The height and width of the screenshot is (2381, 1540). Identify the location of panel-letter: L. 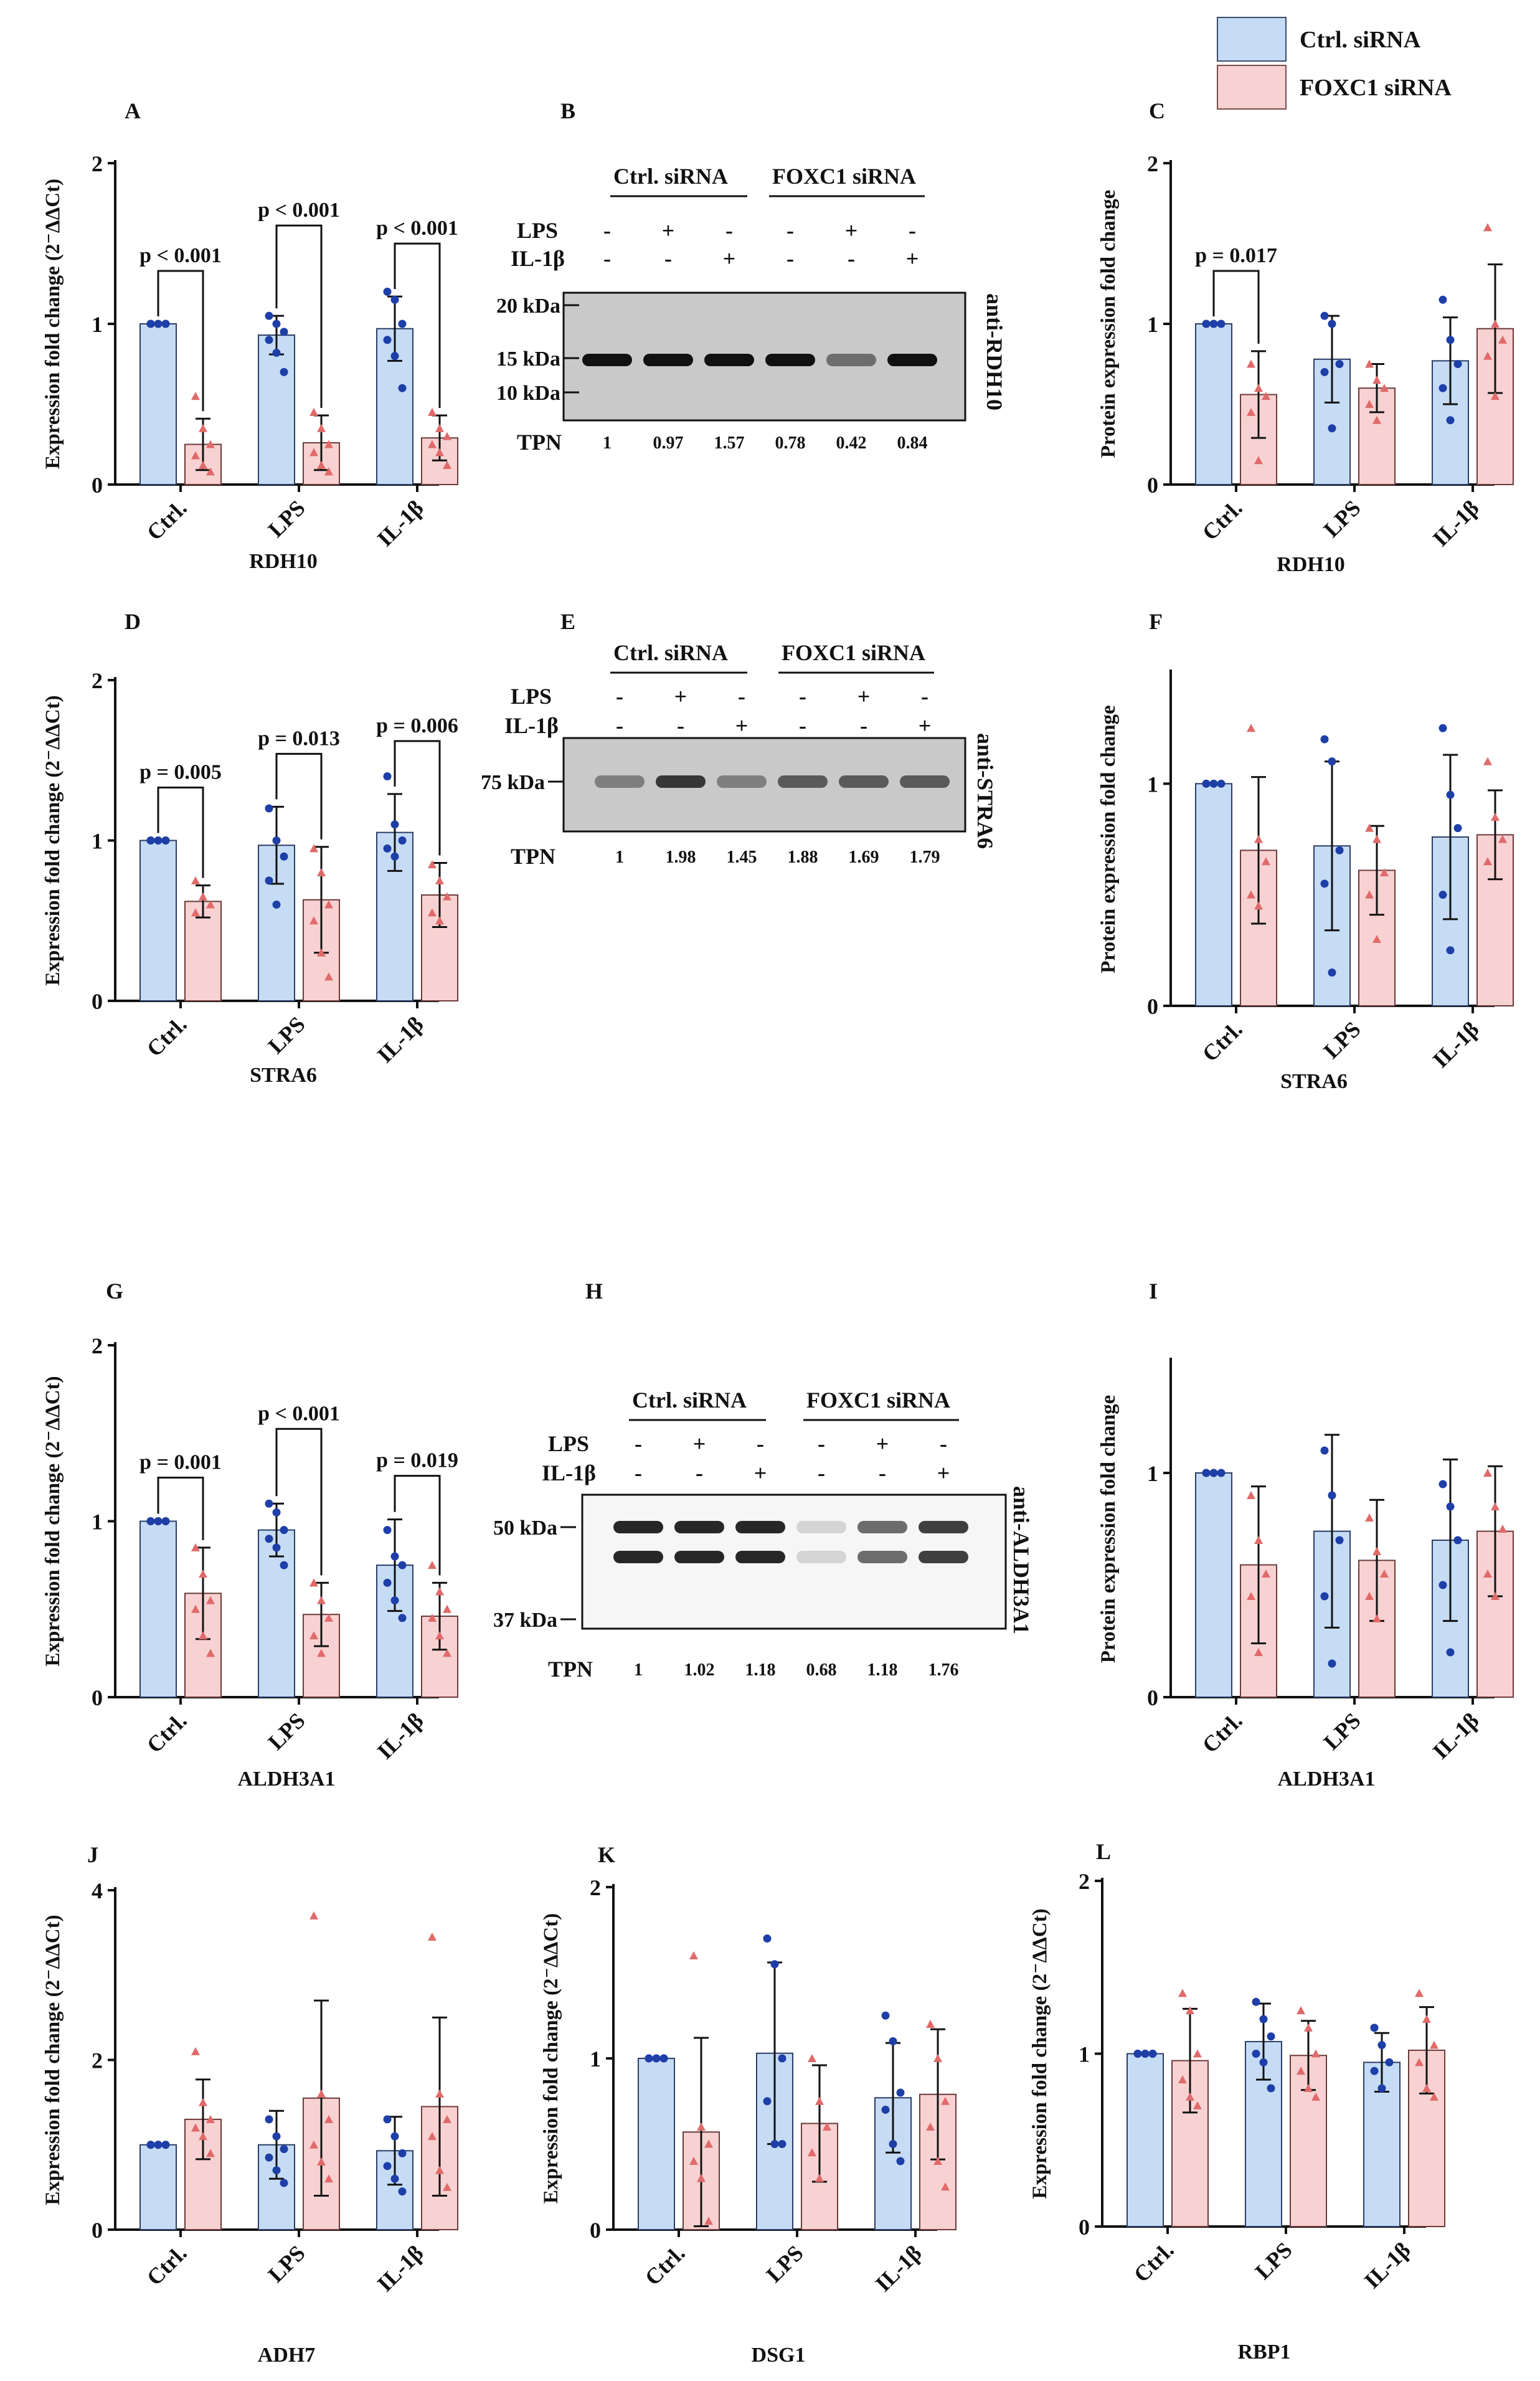
(1103, 1851).